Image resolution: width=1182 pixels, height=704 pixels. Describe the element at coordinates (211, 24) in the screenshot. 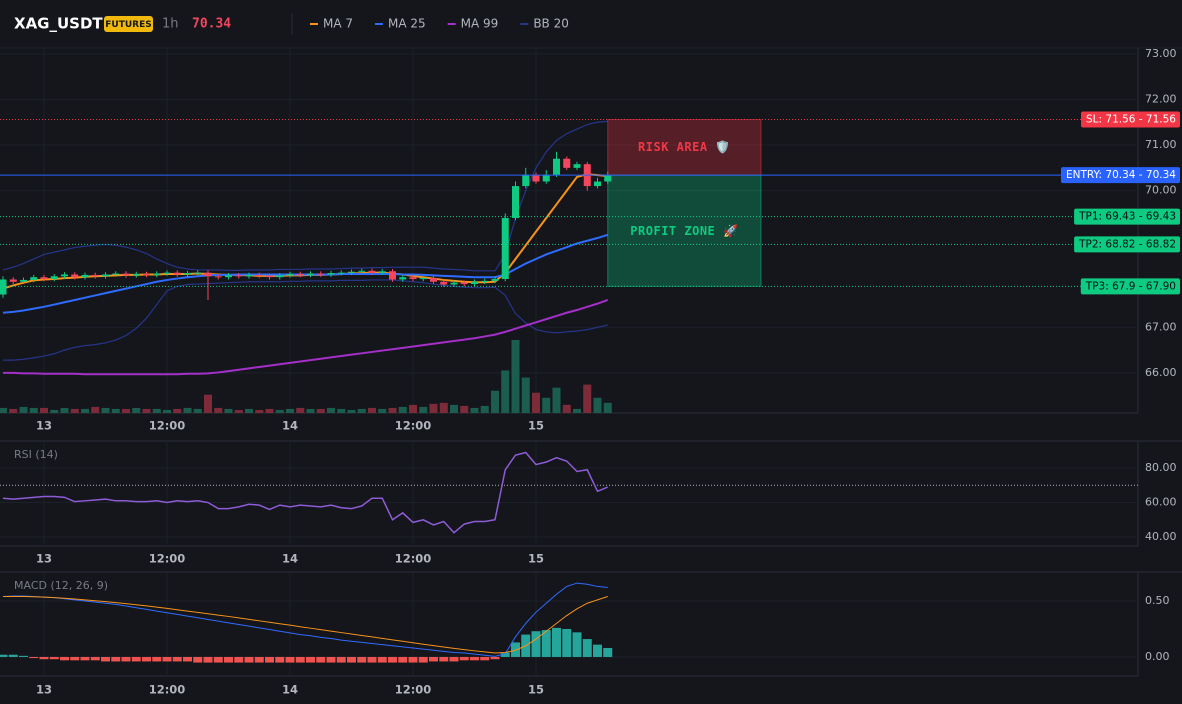

I see `last-price: 70.34` at that location.